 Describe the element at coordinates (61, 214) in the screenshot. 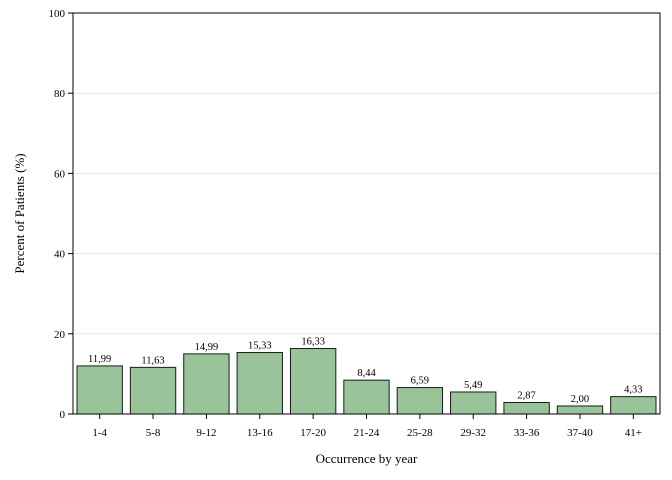

I see `y-axis: 0 20 40 60 80 100` at that location.